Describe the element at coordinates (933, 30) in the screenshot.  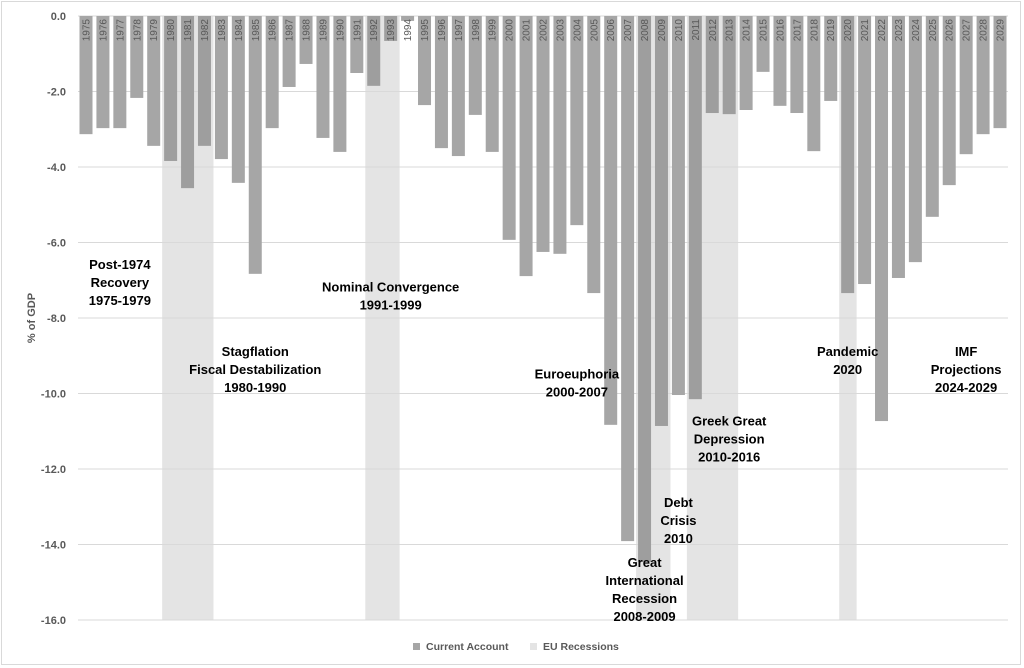
I see `x-tick-label-2025: 2025` at that location.